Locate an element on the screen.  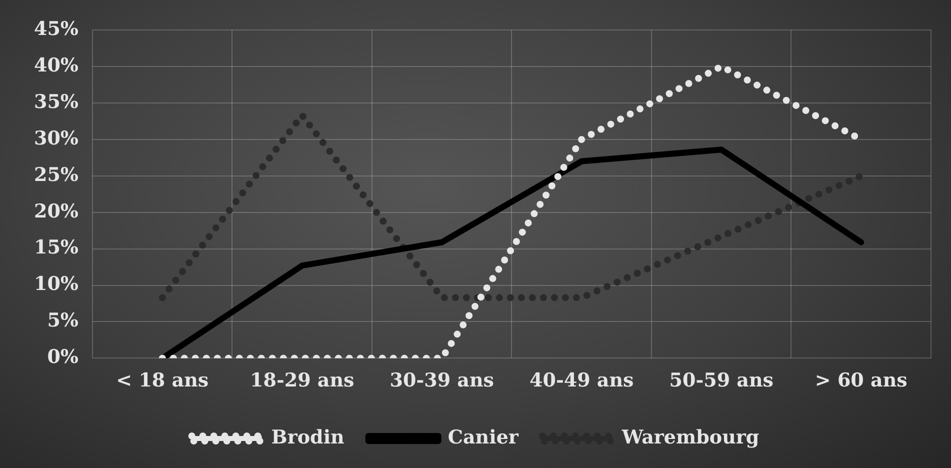
legend-label: Canier is located at coordinates (484, 437).